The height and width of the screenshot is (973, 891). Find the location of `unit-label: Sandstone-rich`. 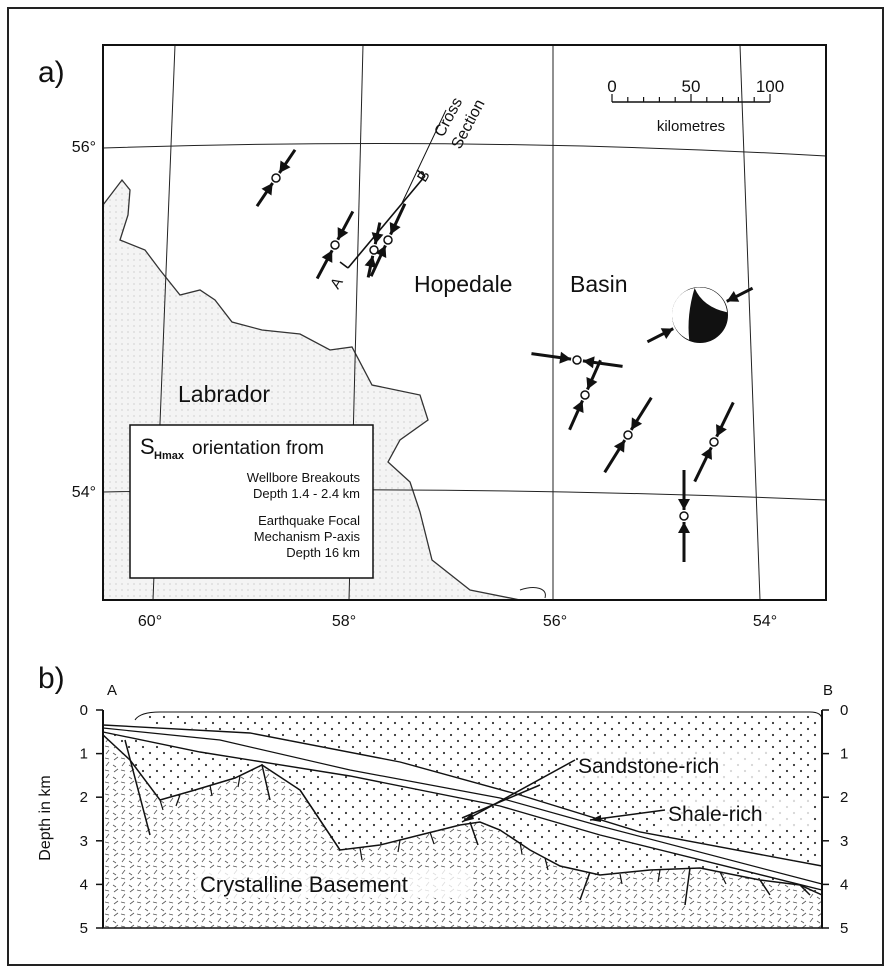

unit-label: Sandstone-rich is located at coordinates (648, 766).